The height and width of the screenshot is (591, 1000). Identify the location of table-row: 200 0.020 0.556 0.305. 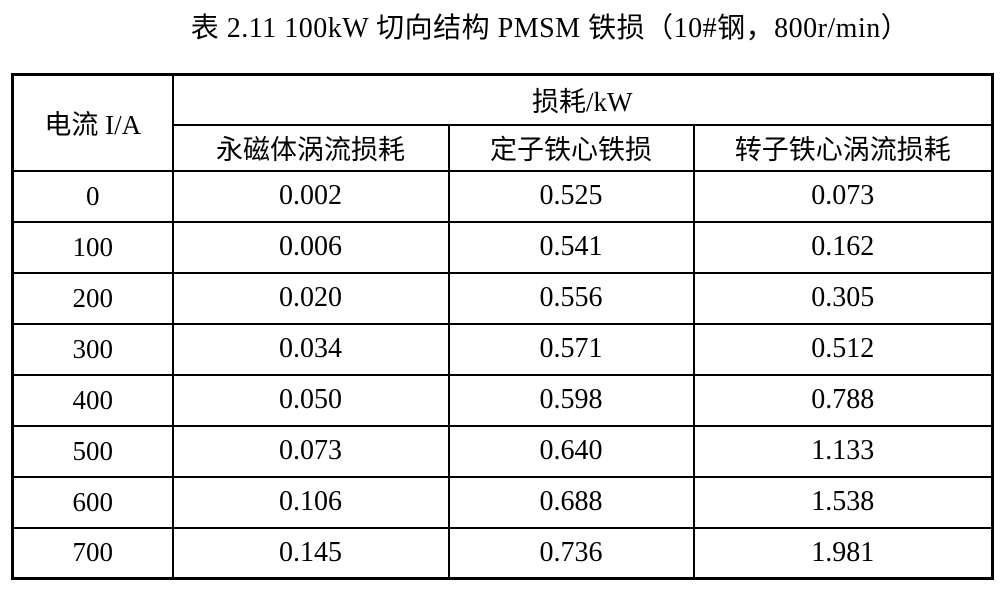
(502, 298).